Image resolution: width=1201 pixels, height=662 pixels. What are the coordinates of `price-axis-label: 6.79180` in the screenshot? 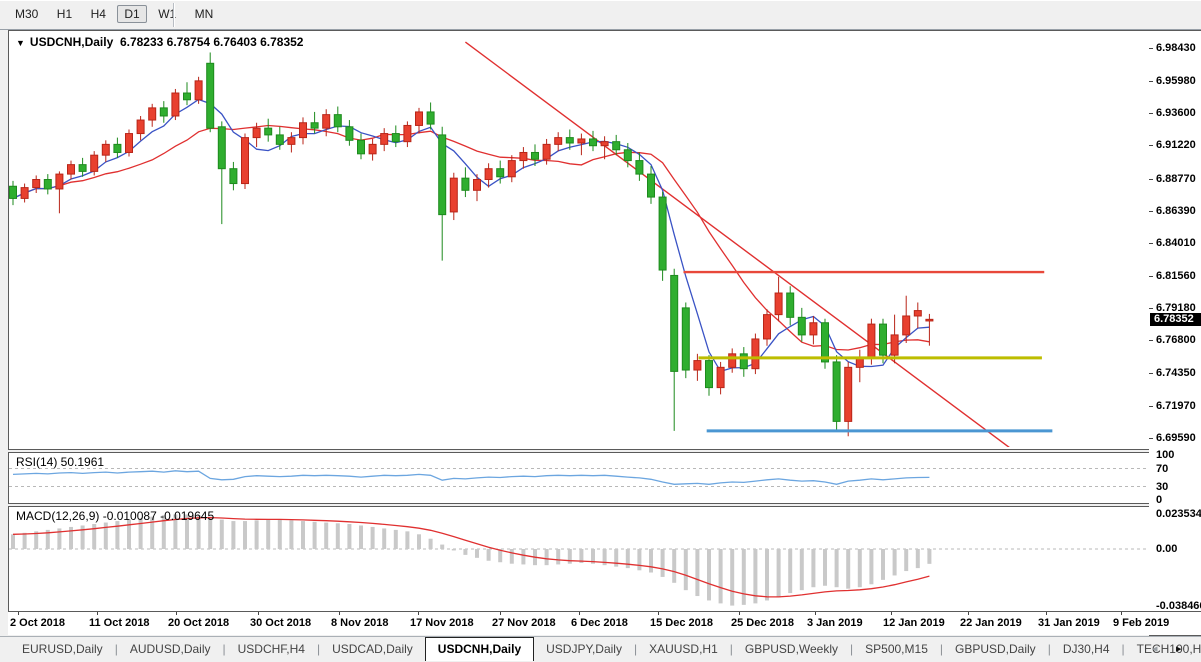 It's located at (1176, 308).